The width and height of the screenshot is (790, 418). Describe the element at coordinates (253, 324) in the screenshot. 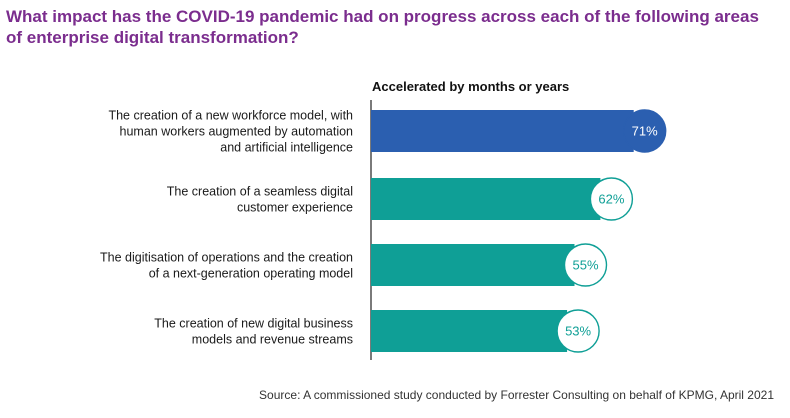

I see `category-label-4-line-1: The creation of new digital business` at that location.